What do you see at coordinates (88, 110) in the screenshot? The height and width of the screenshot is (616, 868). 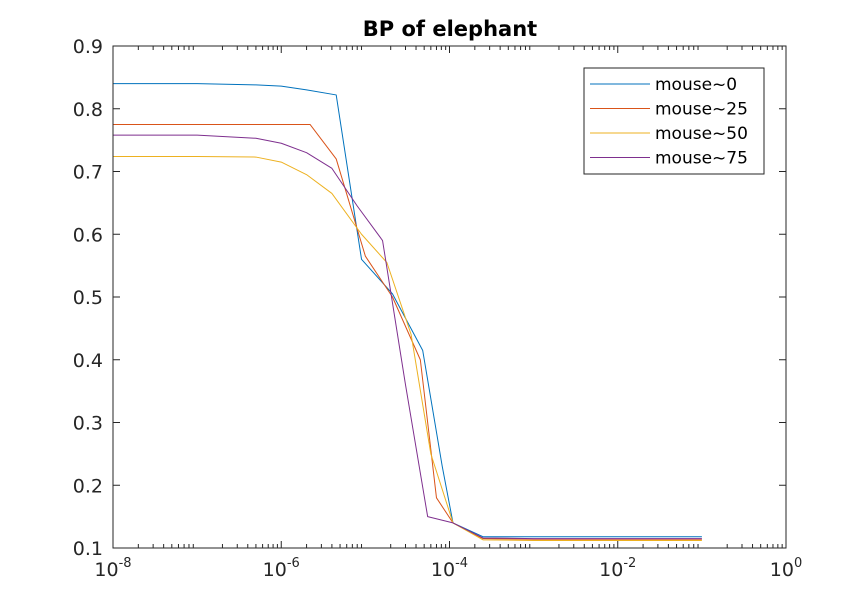 I see `y-tick-label: 0.8` at bounding box center [88, 110].